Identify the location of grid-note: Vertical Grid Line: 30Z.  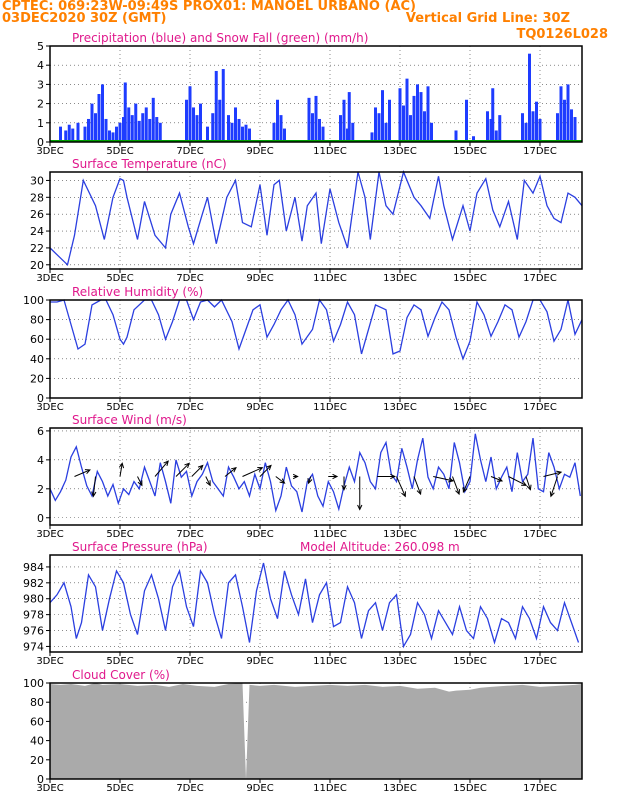
(487, 18).